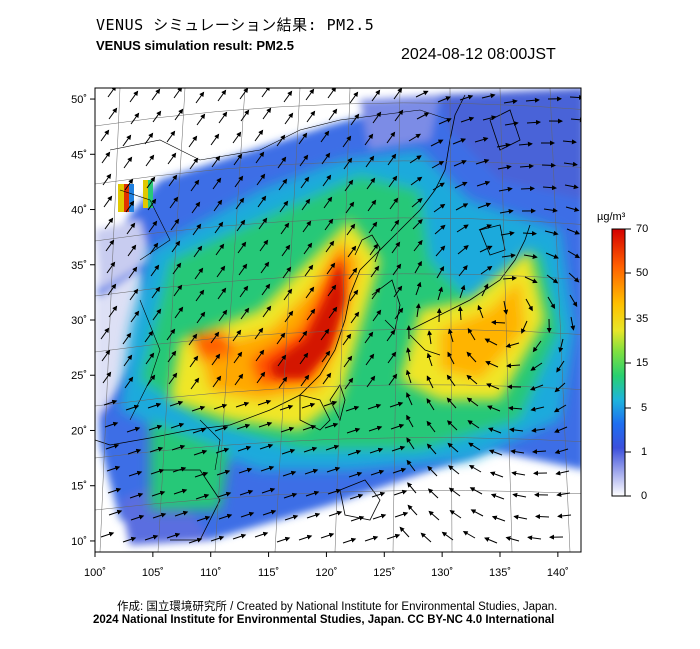  What do you see at coordinates (642, 363) in the screenshot?
I see `colorbar-label: 15` at bounding box center [642, 363].